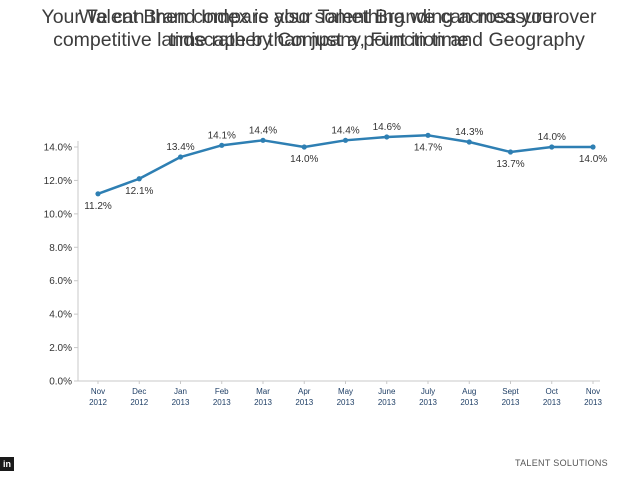 The width and height of the screenshot is (638, 479). I want to click on data-label: 13.4%, so click(180, 147).